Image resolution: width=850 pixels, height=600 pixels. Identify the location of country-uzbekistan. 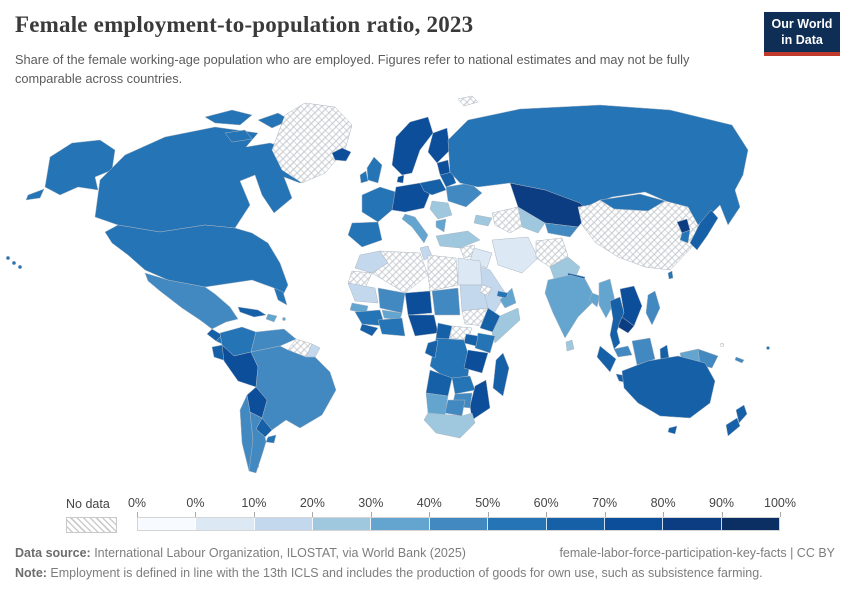
(531, 220).